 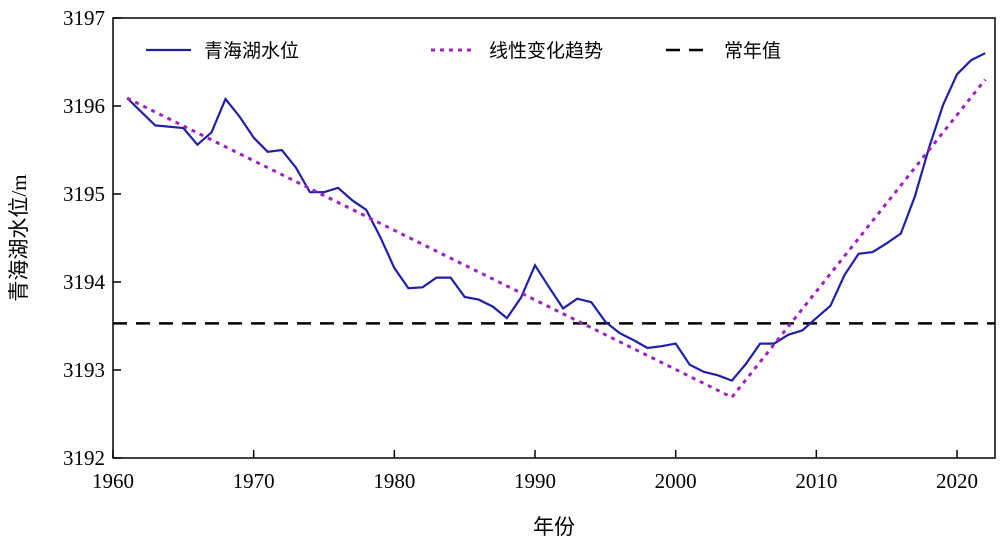 What do you see at coordinates (676, 481) in the screenshot?
I see `x-tick-label: 2000` at bounding box center [676, 481].